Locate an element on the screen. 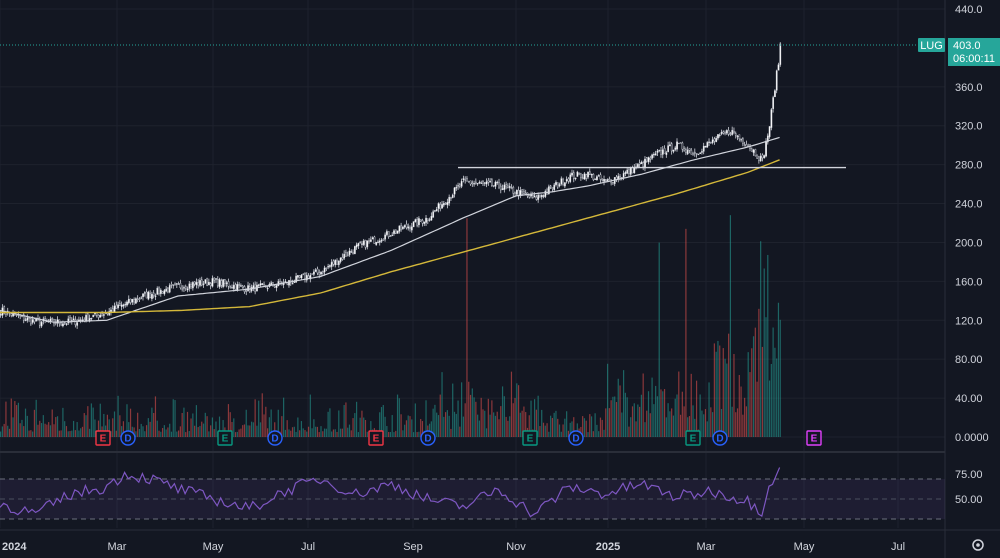 Image resolution: width=1000 pixels, height=558 pixels. gear-icon is located at coordinates (978, 545).